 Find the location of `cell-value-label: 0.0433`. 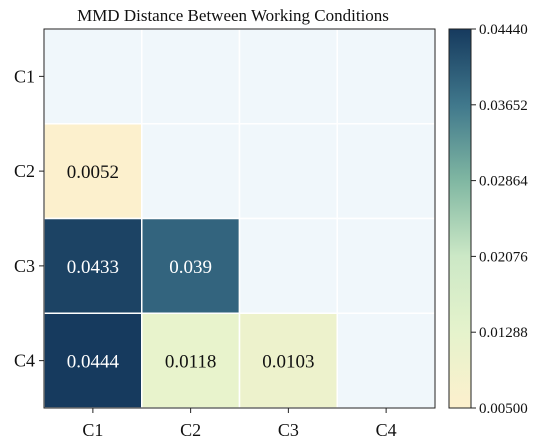

cell-value-label: 0.0433 is located at coordinates (93, 267).